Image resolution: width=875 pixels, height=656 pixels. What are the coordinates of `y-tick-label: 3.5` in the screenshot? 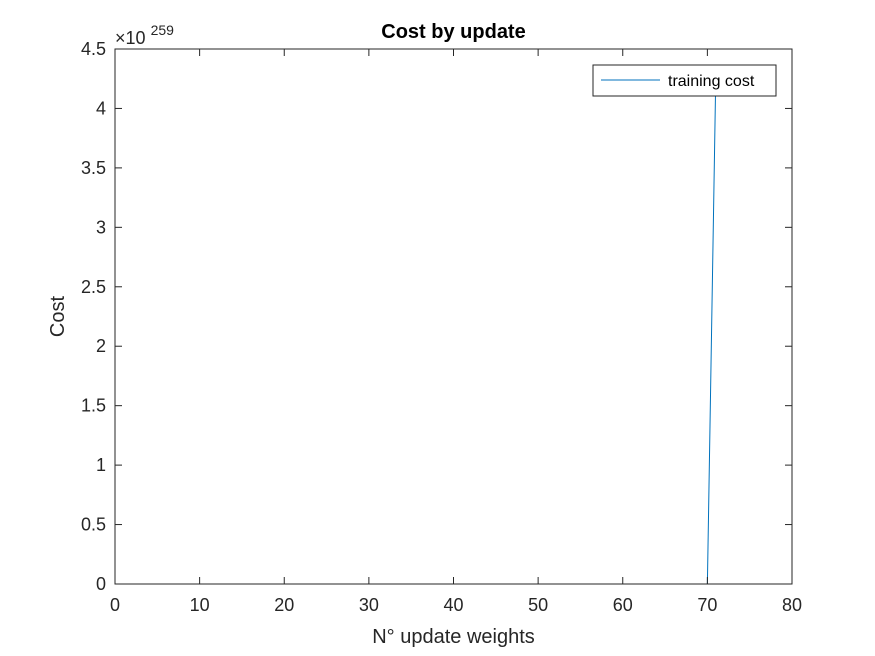 It's located at (93, 168).